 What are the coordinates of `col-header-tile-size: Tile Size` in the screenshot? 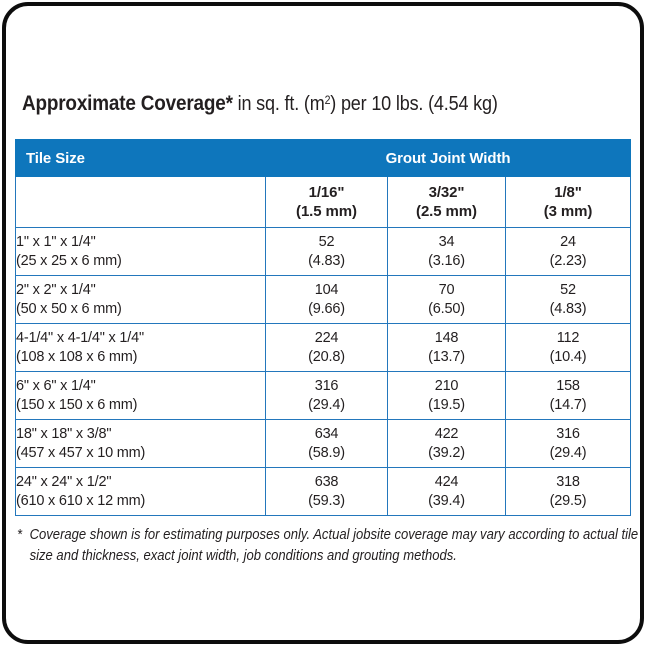 It's located at (140, 158).